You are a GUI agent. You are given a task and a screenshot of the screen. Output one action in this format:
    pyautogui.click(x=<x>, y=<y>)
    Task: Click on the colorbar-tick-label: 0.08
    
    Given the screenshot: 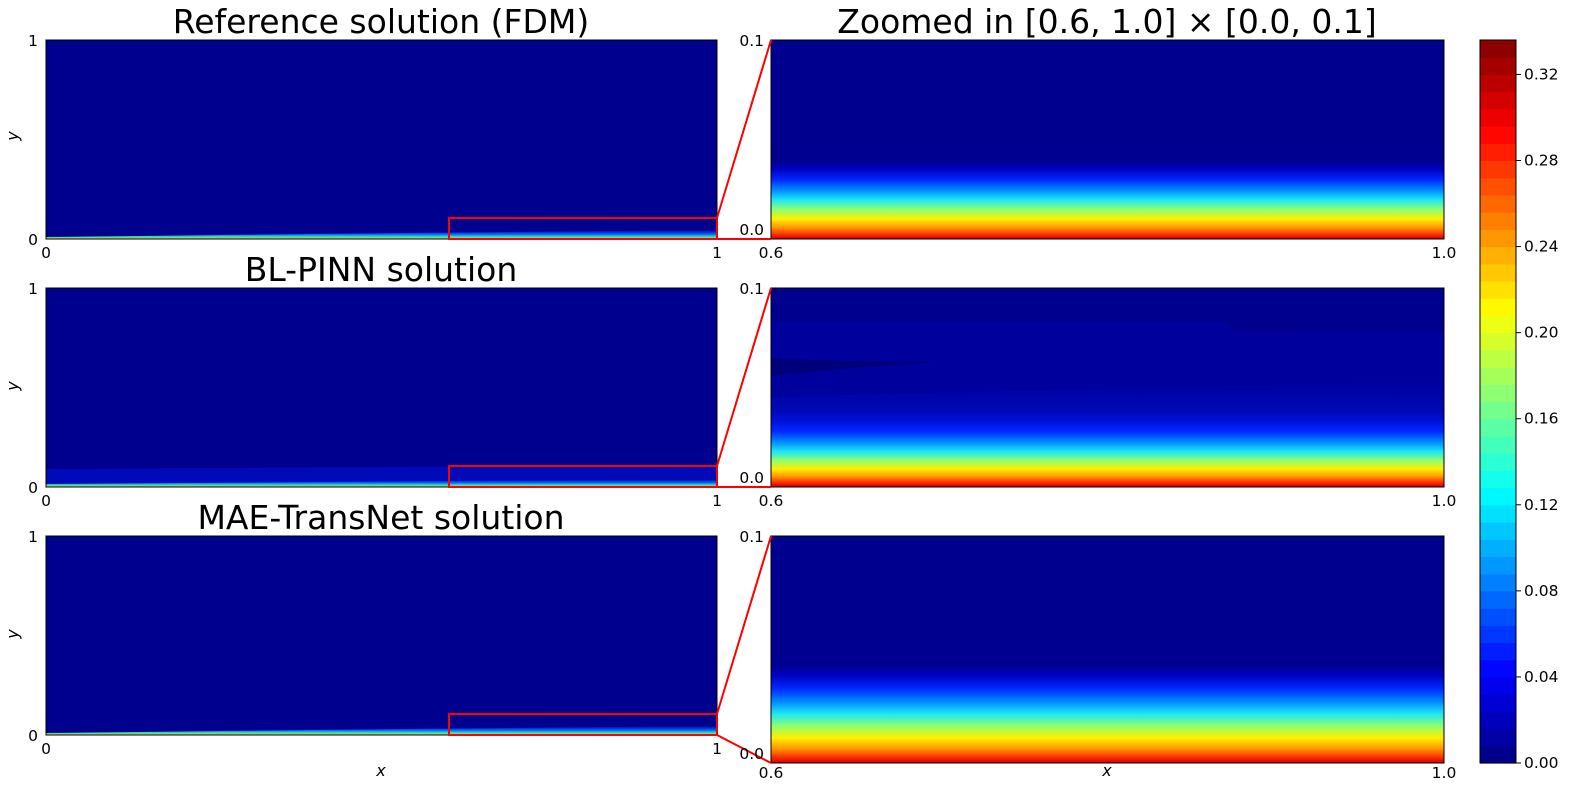 What is the action you would take?
    pyautogui.click(x=1541, y=591)
    